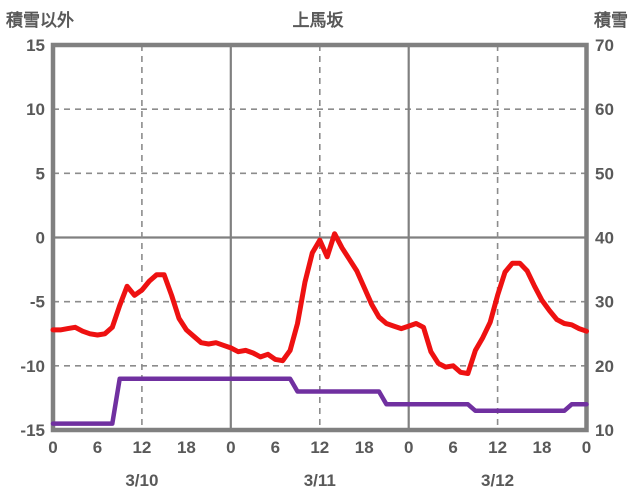 Image resolution: width=636 pixels, height=501 pixels. What do you see at coordinates (141, 480) in the screenshot?
I see `x-axis-day-label: 3/10` at bounding box center [141, 480].